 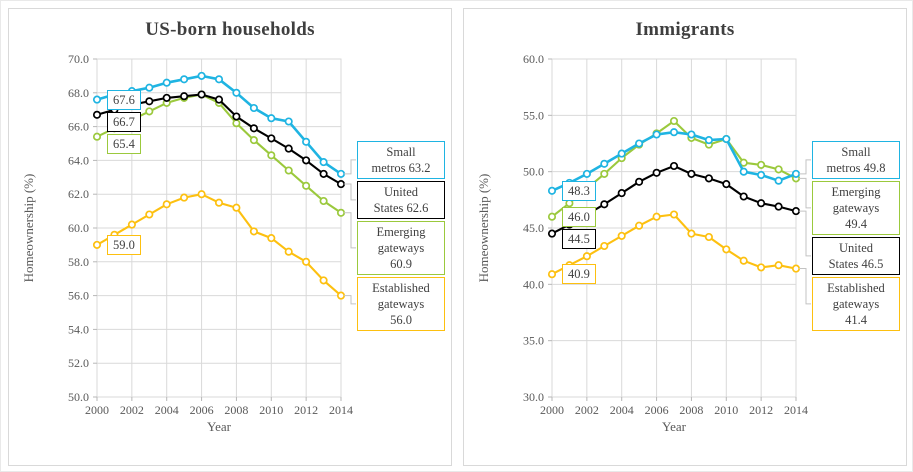 What do you see at coordinates (533, 228) in the screenshot?
I see `y-tick-label: 45.0` at bounding box center [533, 228].